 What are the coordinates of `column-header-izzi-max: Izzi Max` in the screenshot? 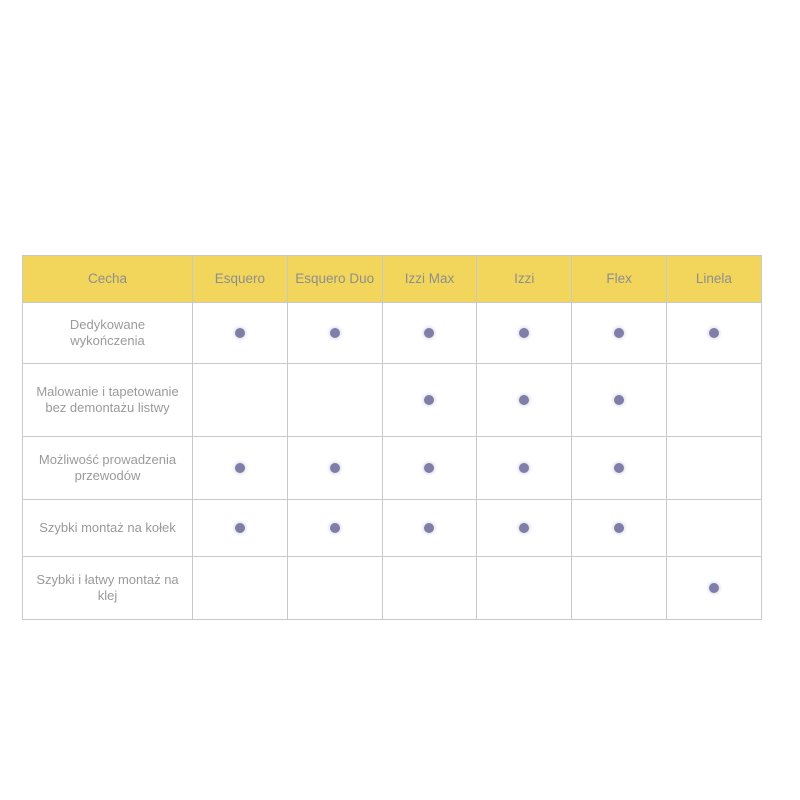 It's located at (429, 279).